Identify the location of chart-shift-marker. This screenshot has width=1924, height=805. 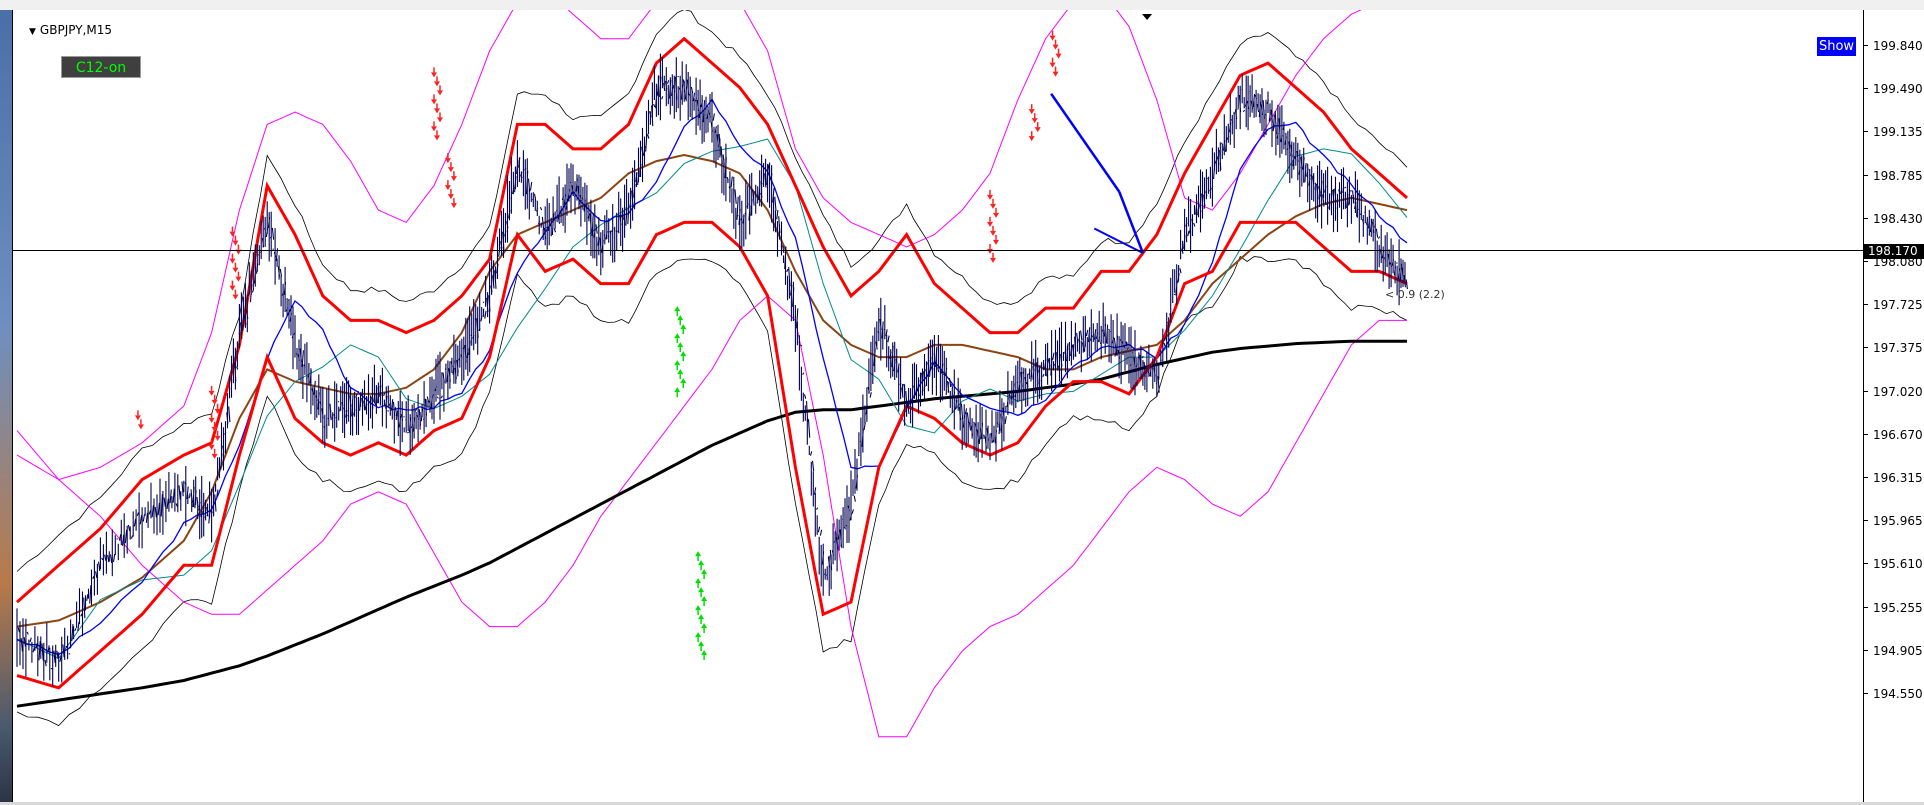
(1147, 17).